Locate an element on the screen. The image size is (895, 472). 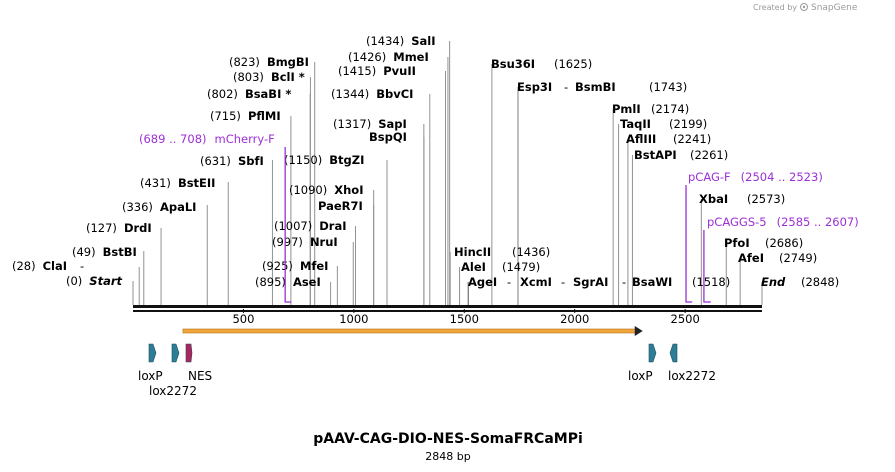
site-label: (802) BsaBI * is located at coordinates (249, 94).